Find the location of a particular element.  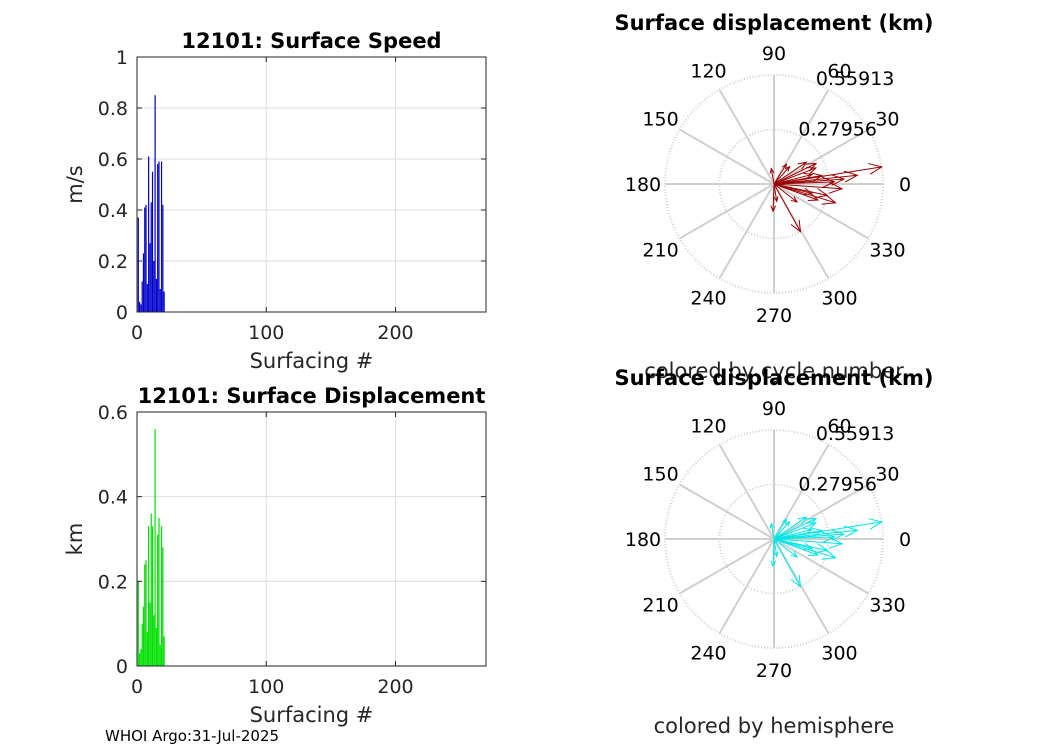

y-axis-label: km is located at coordinates (75, 539).